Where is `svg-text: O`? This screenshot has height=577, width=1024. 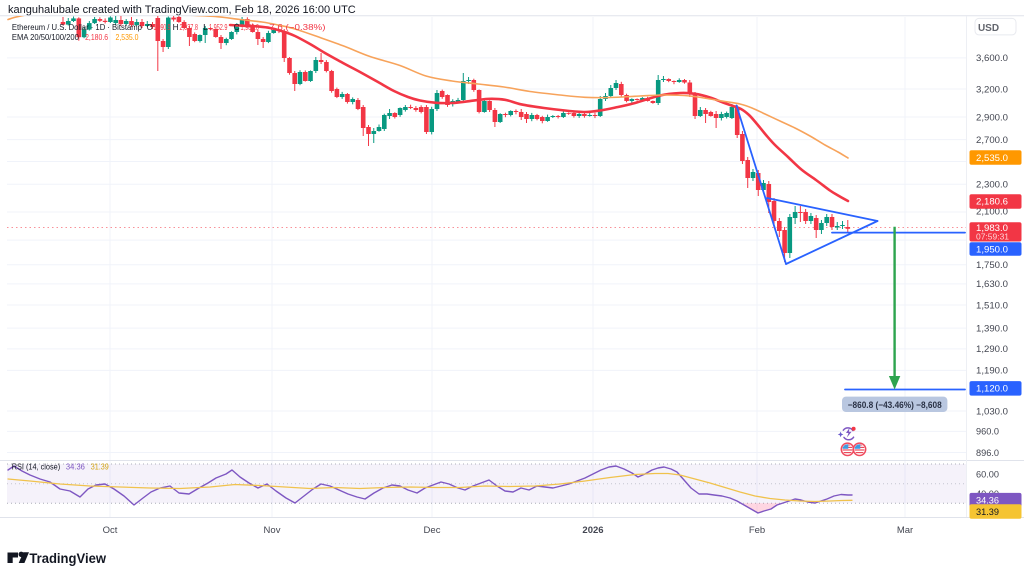
svg-text: O is located at coordinates (150, 27).